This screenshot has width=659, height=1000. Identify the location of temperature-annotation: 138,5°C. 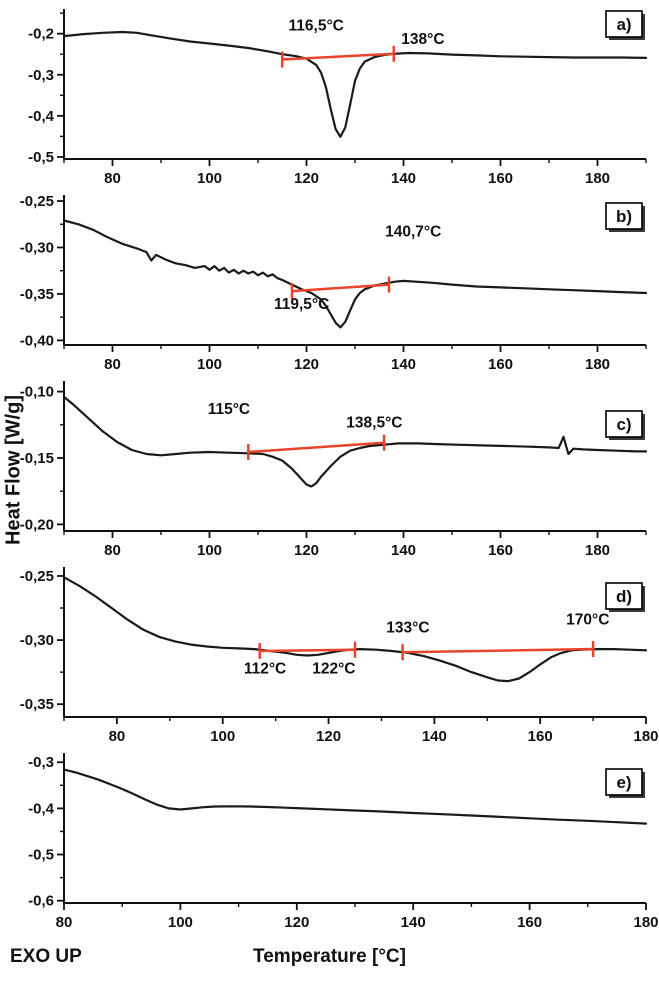
(374, 422).